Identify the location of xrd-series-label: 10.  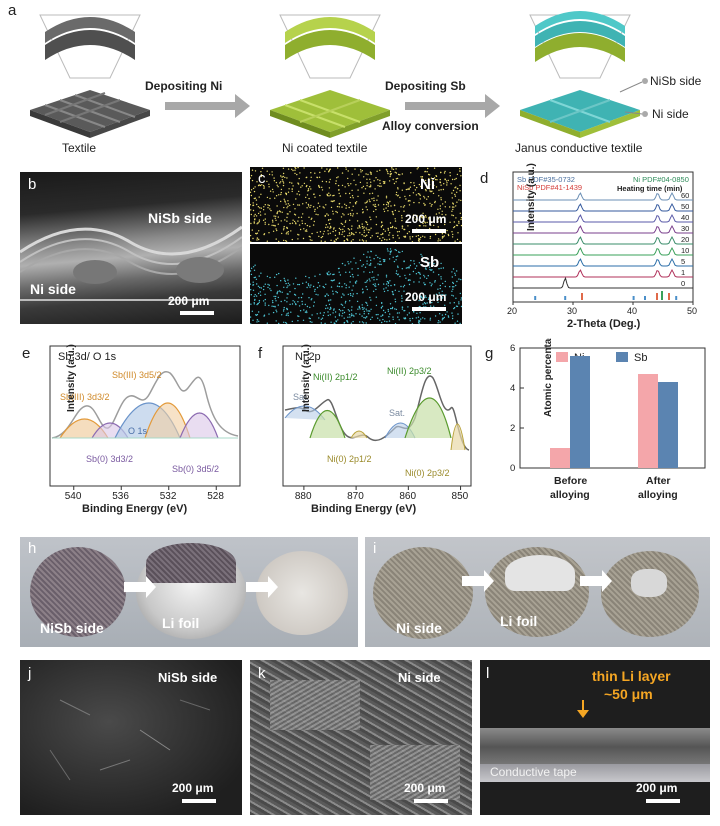
(685, 250).